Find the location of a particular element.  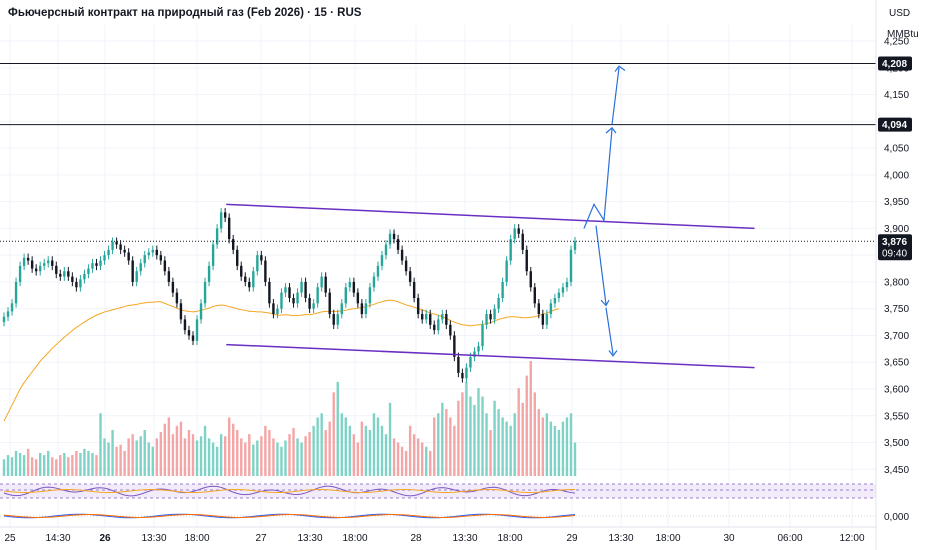

level1-value: 4,208 is located at coordinates (894, 64).